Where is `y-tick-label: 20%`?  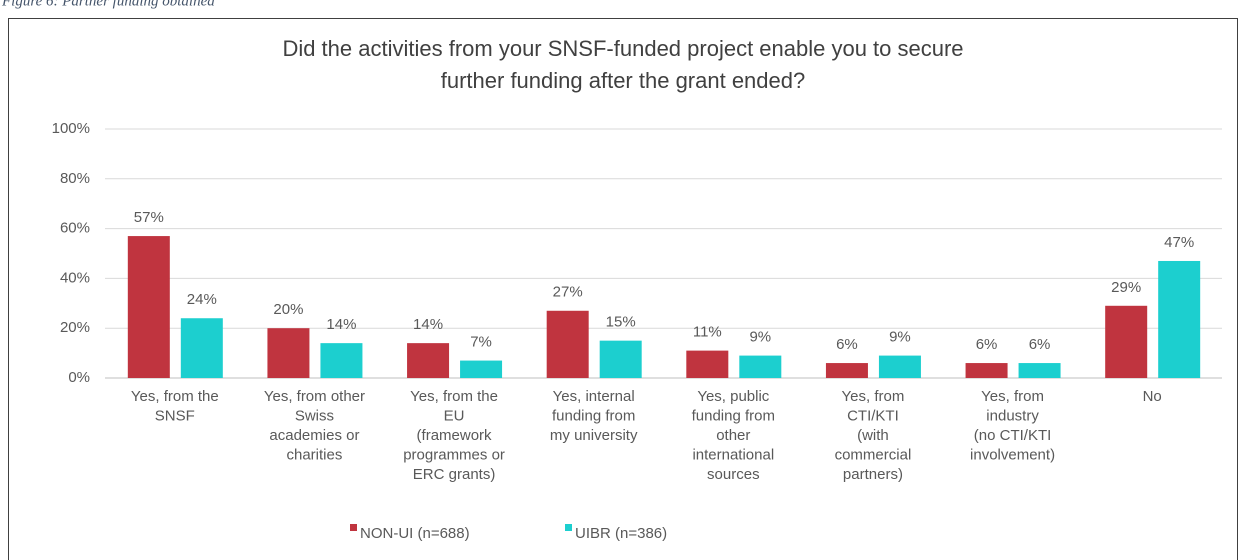
y-tick-label: 20% is located at coordinates (75, 327).